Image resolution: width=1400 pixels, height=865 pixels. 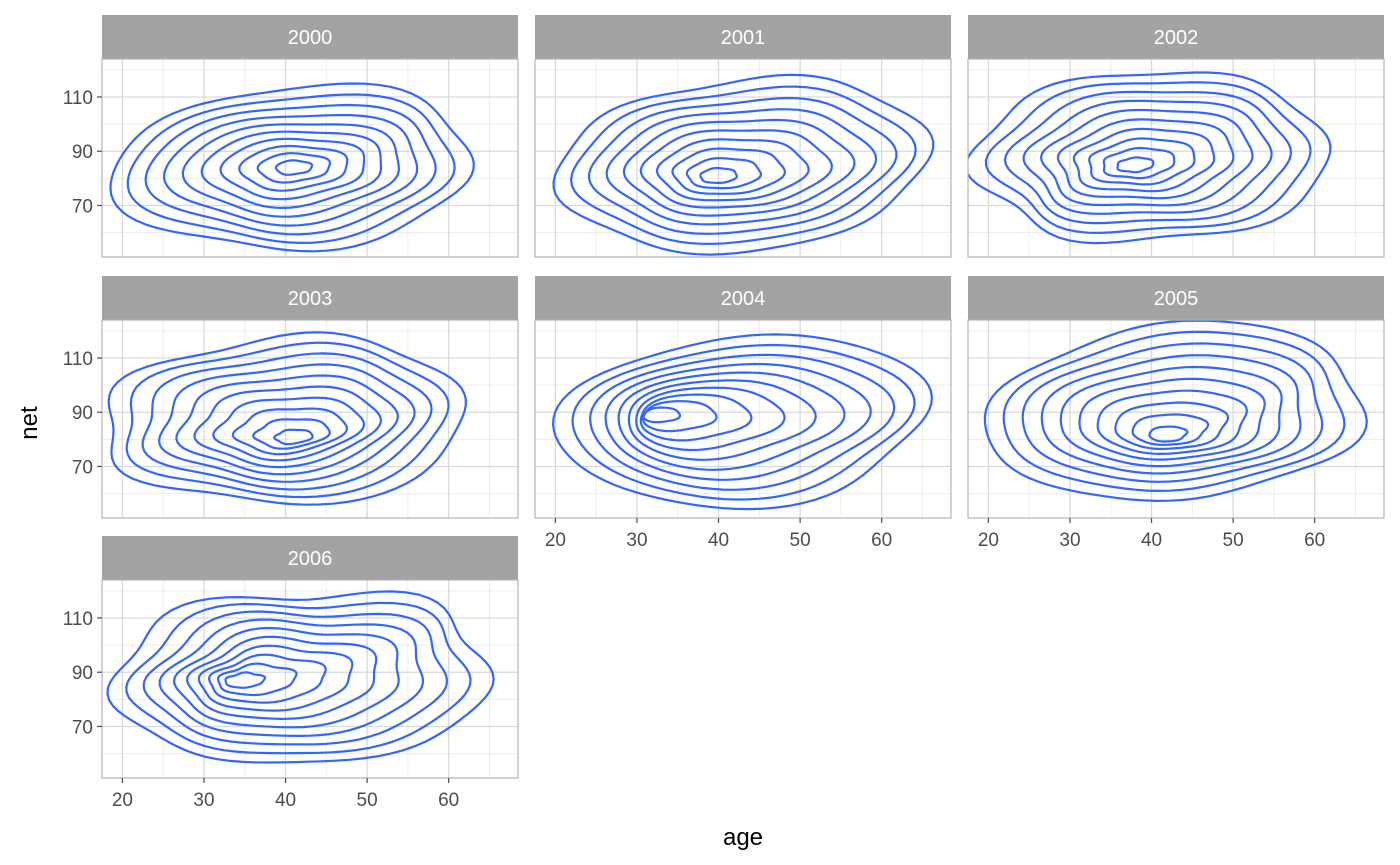 I want to click on facet-strip-label: 2006, so click(x=310, y=559).